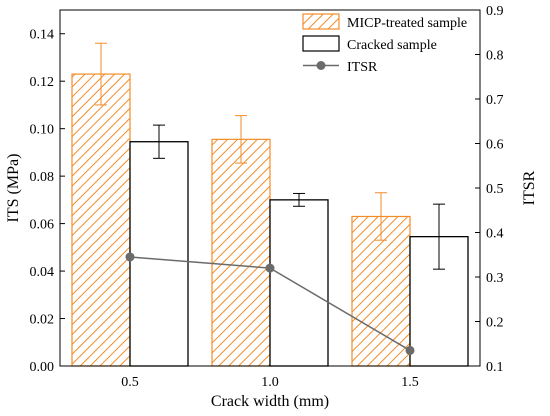  I want to click on y-tick-label-5: 0.10, so click(42, 130).